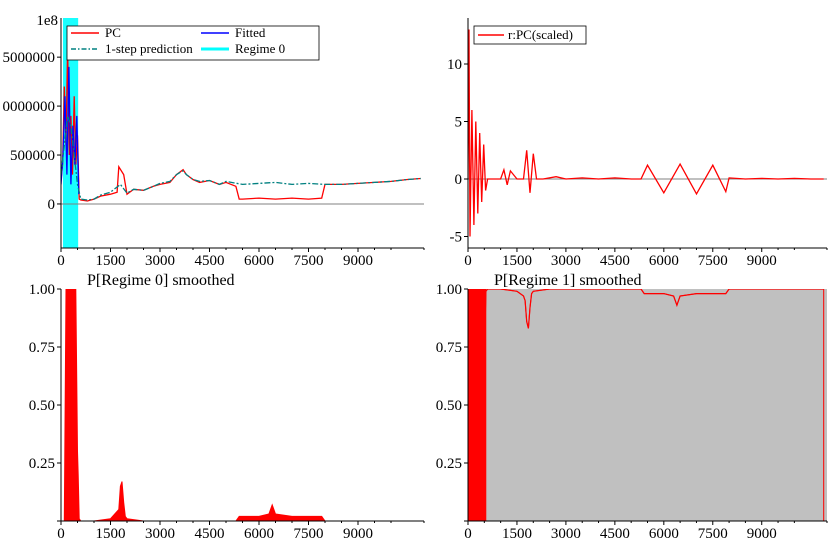 The image size is (829, 539). Describe the element at coordinates (241, 158) in the screenshot. I see `series-line-1-step-prediction` at that location.